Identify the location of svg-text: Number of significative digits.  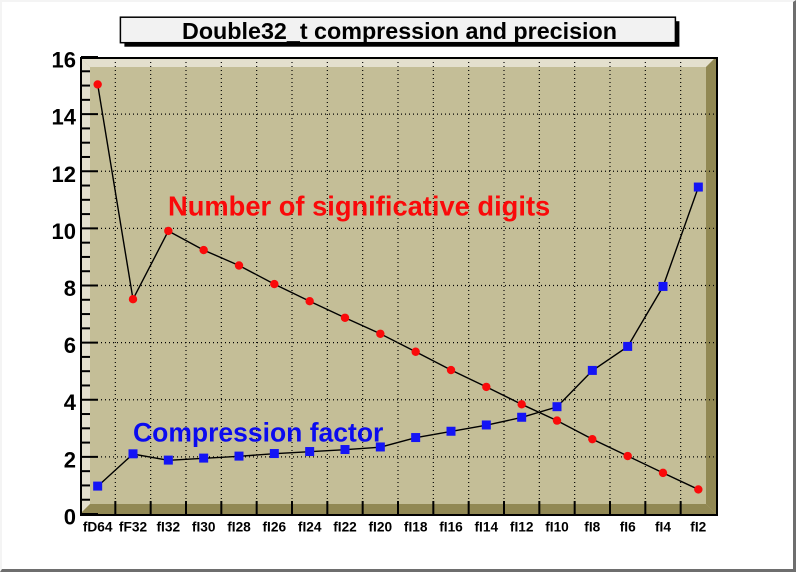
(359, 206).